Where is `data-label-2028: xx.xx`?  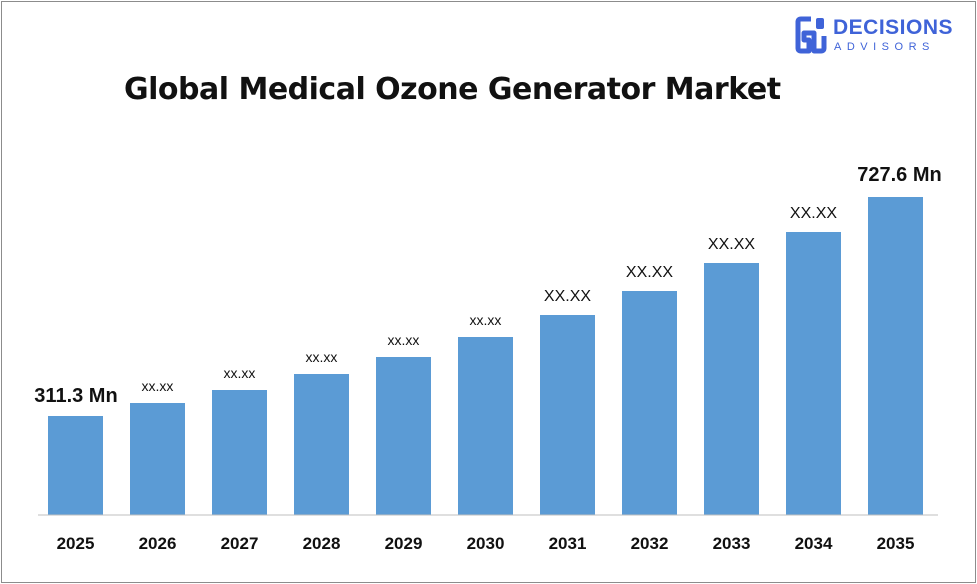
data-label-2028: xx.xx is located at coordinates (322, 357).